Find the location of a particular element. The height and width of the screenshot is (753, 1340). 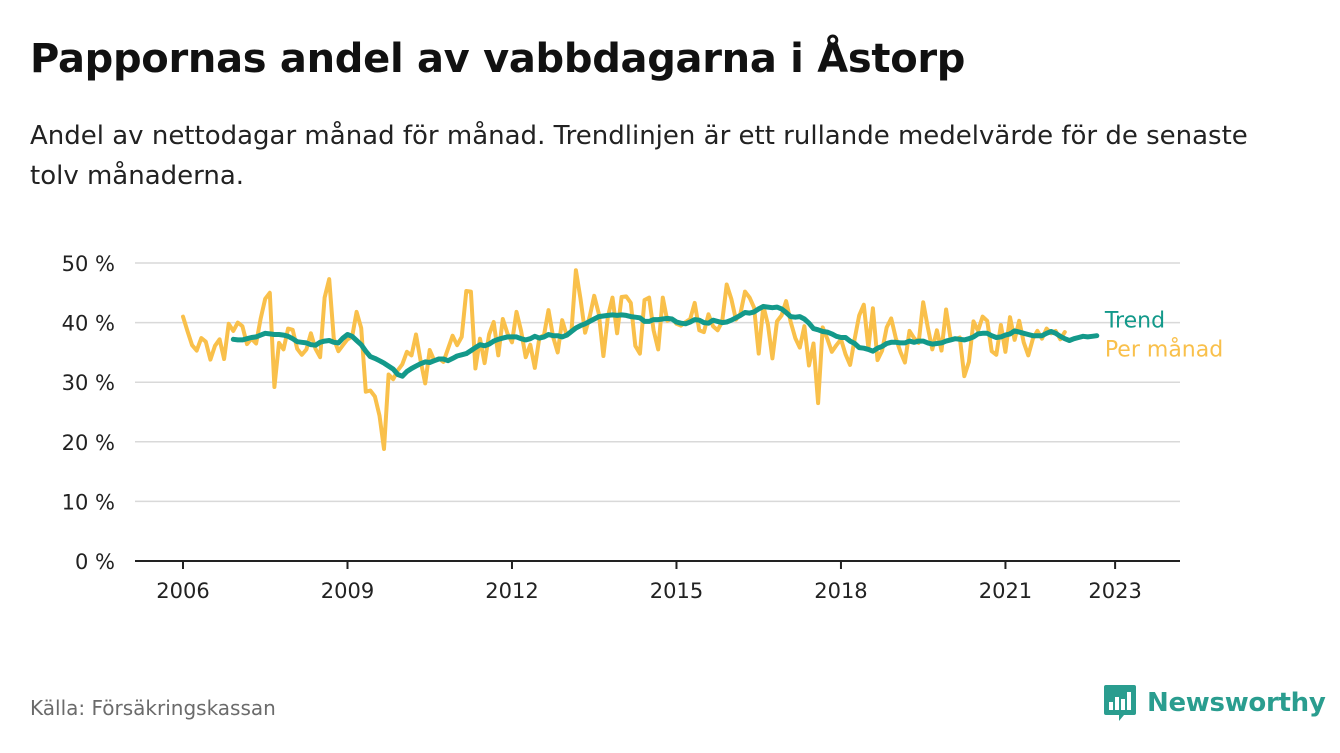

y-tick-label: 30 % is located at coordinates (88, 383).